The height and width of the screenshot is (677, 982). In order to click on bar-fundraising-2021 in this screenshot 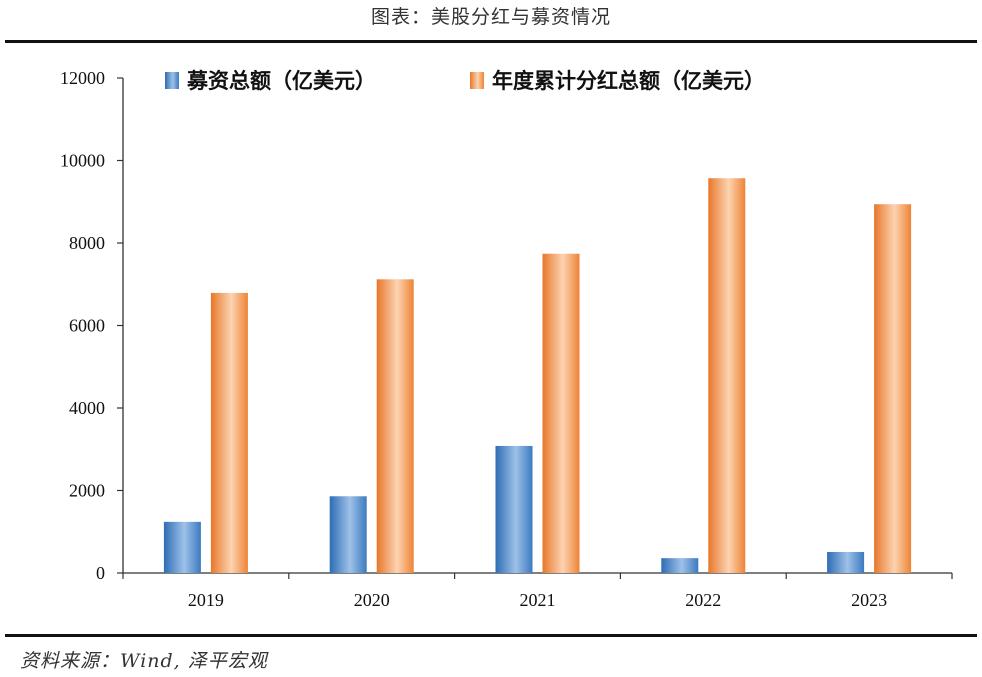, I will do `click(514, 509)`.